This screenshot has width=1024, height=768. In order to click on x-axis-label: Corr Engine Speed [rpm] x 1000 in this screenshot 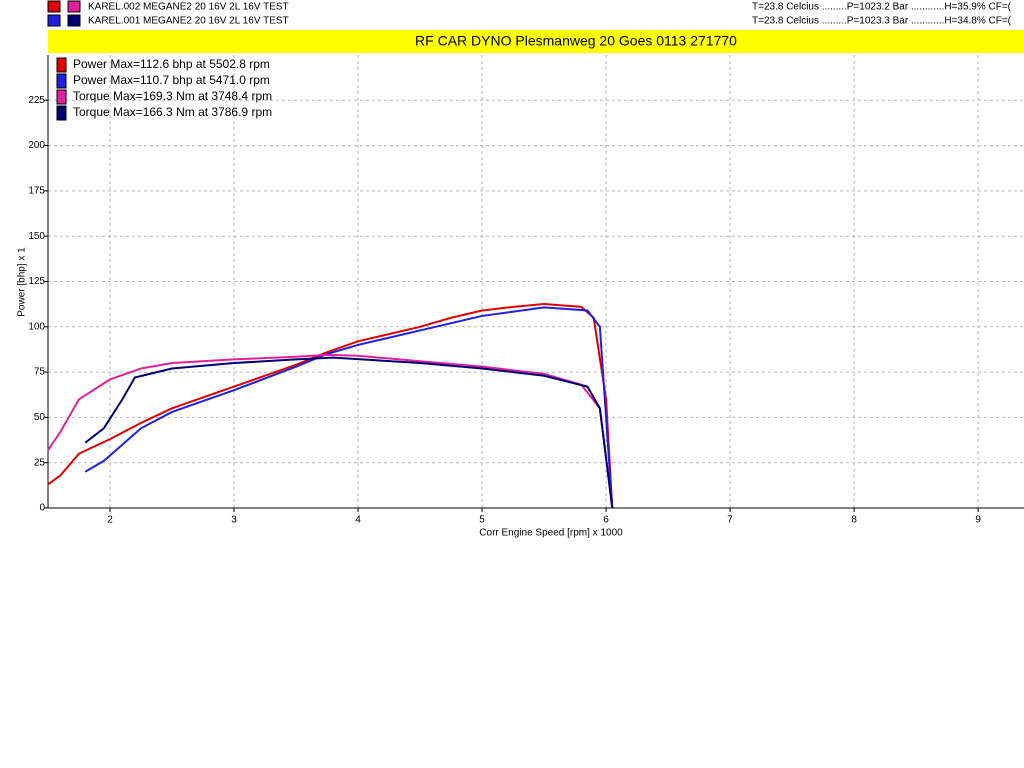, I will do `click(551, 533)`.